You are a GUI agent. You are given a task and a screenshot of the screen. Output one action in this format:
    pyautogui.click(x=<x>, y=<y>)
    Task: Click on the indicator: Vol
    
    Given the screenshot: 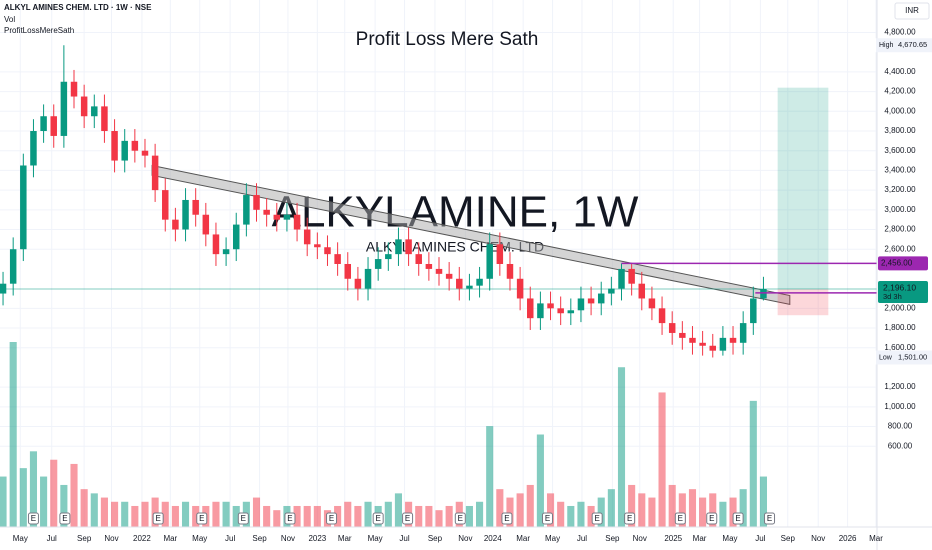 What is the action you would take?
    pyautogui.click(x=9, y=19)
    